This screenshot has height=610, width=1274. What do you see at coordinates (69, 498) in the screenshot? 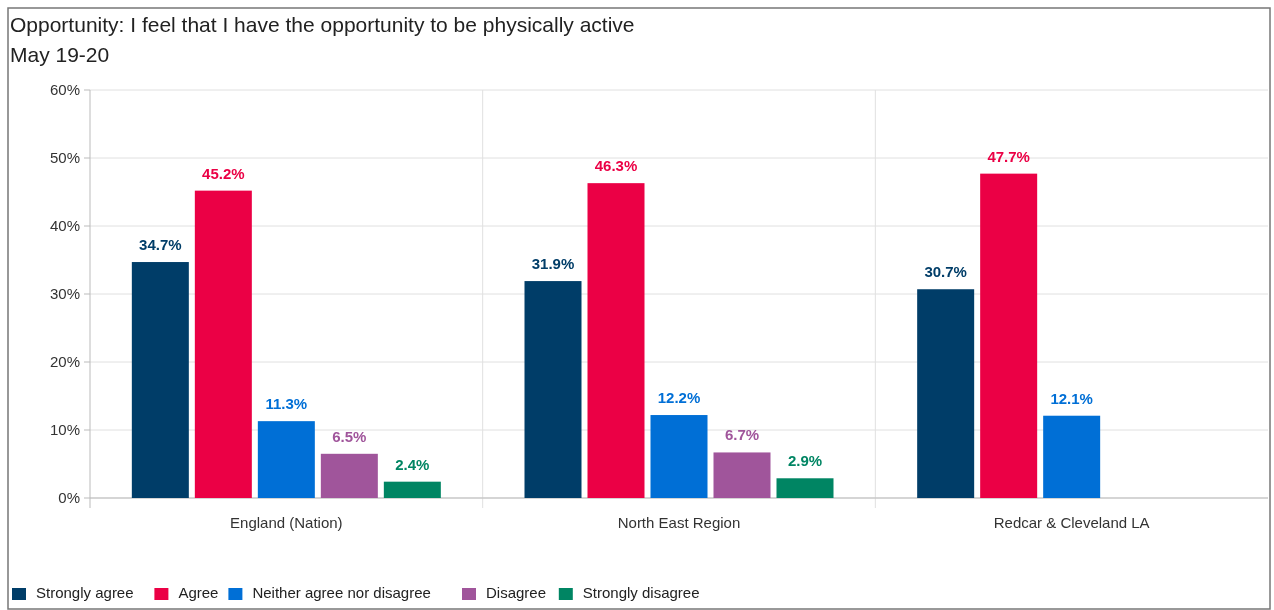
I see `y-tick-label: 0%` at bounding box center [69, 498].